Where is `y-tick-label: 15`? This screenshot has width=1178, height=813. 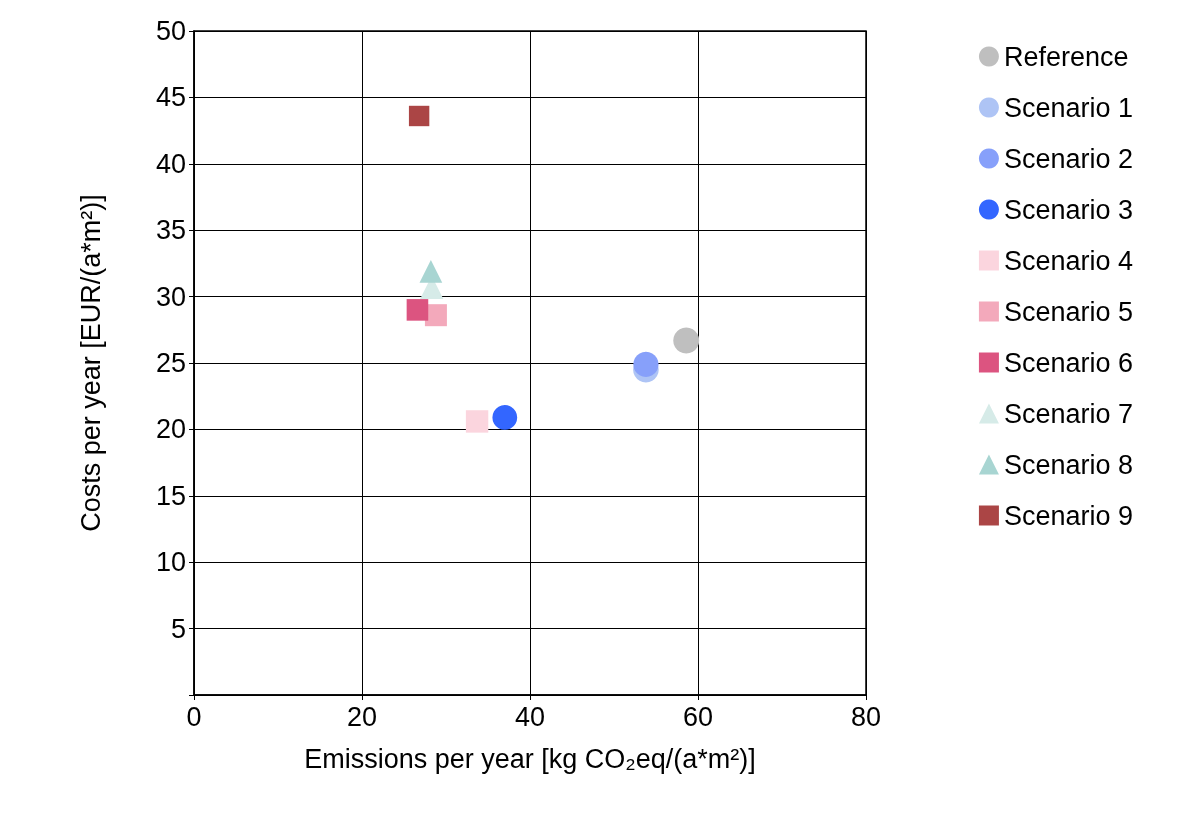 y-tick-label: 15 is located at coordinates (170, 495).